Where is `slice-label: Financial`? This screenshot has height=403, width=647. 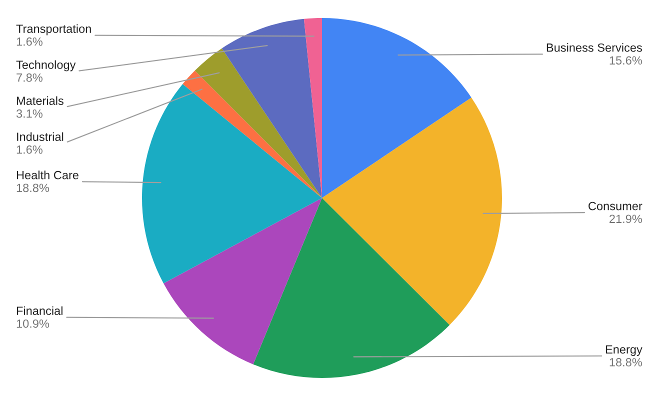 slice-label: Financial is located at coordinates (39, 311).